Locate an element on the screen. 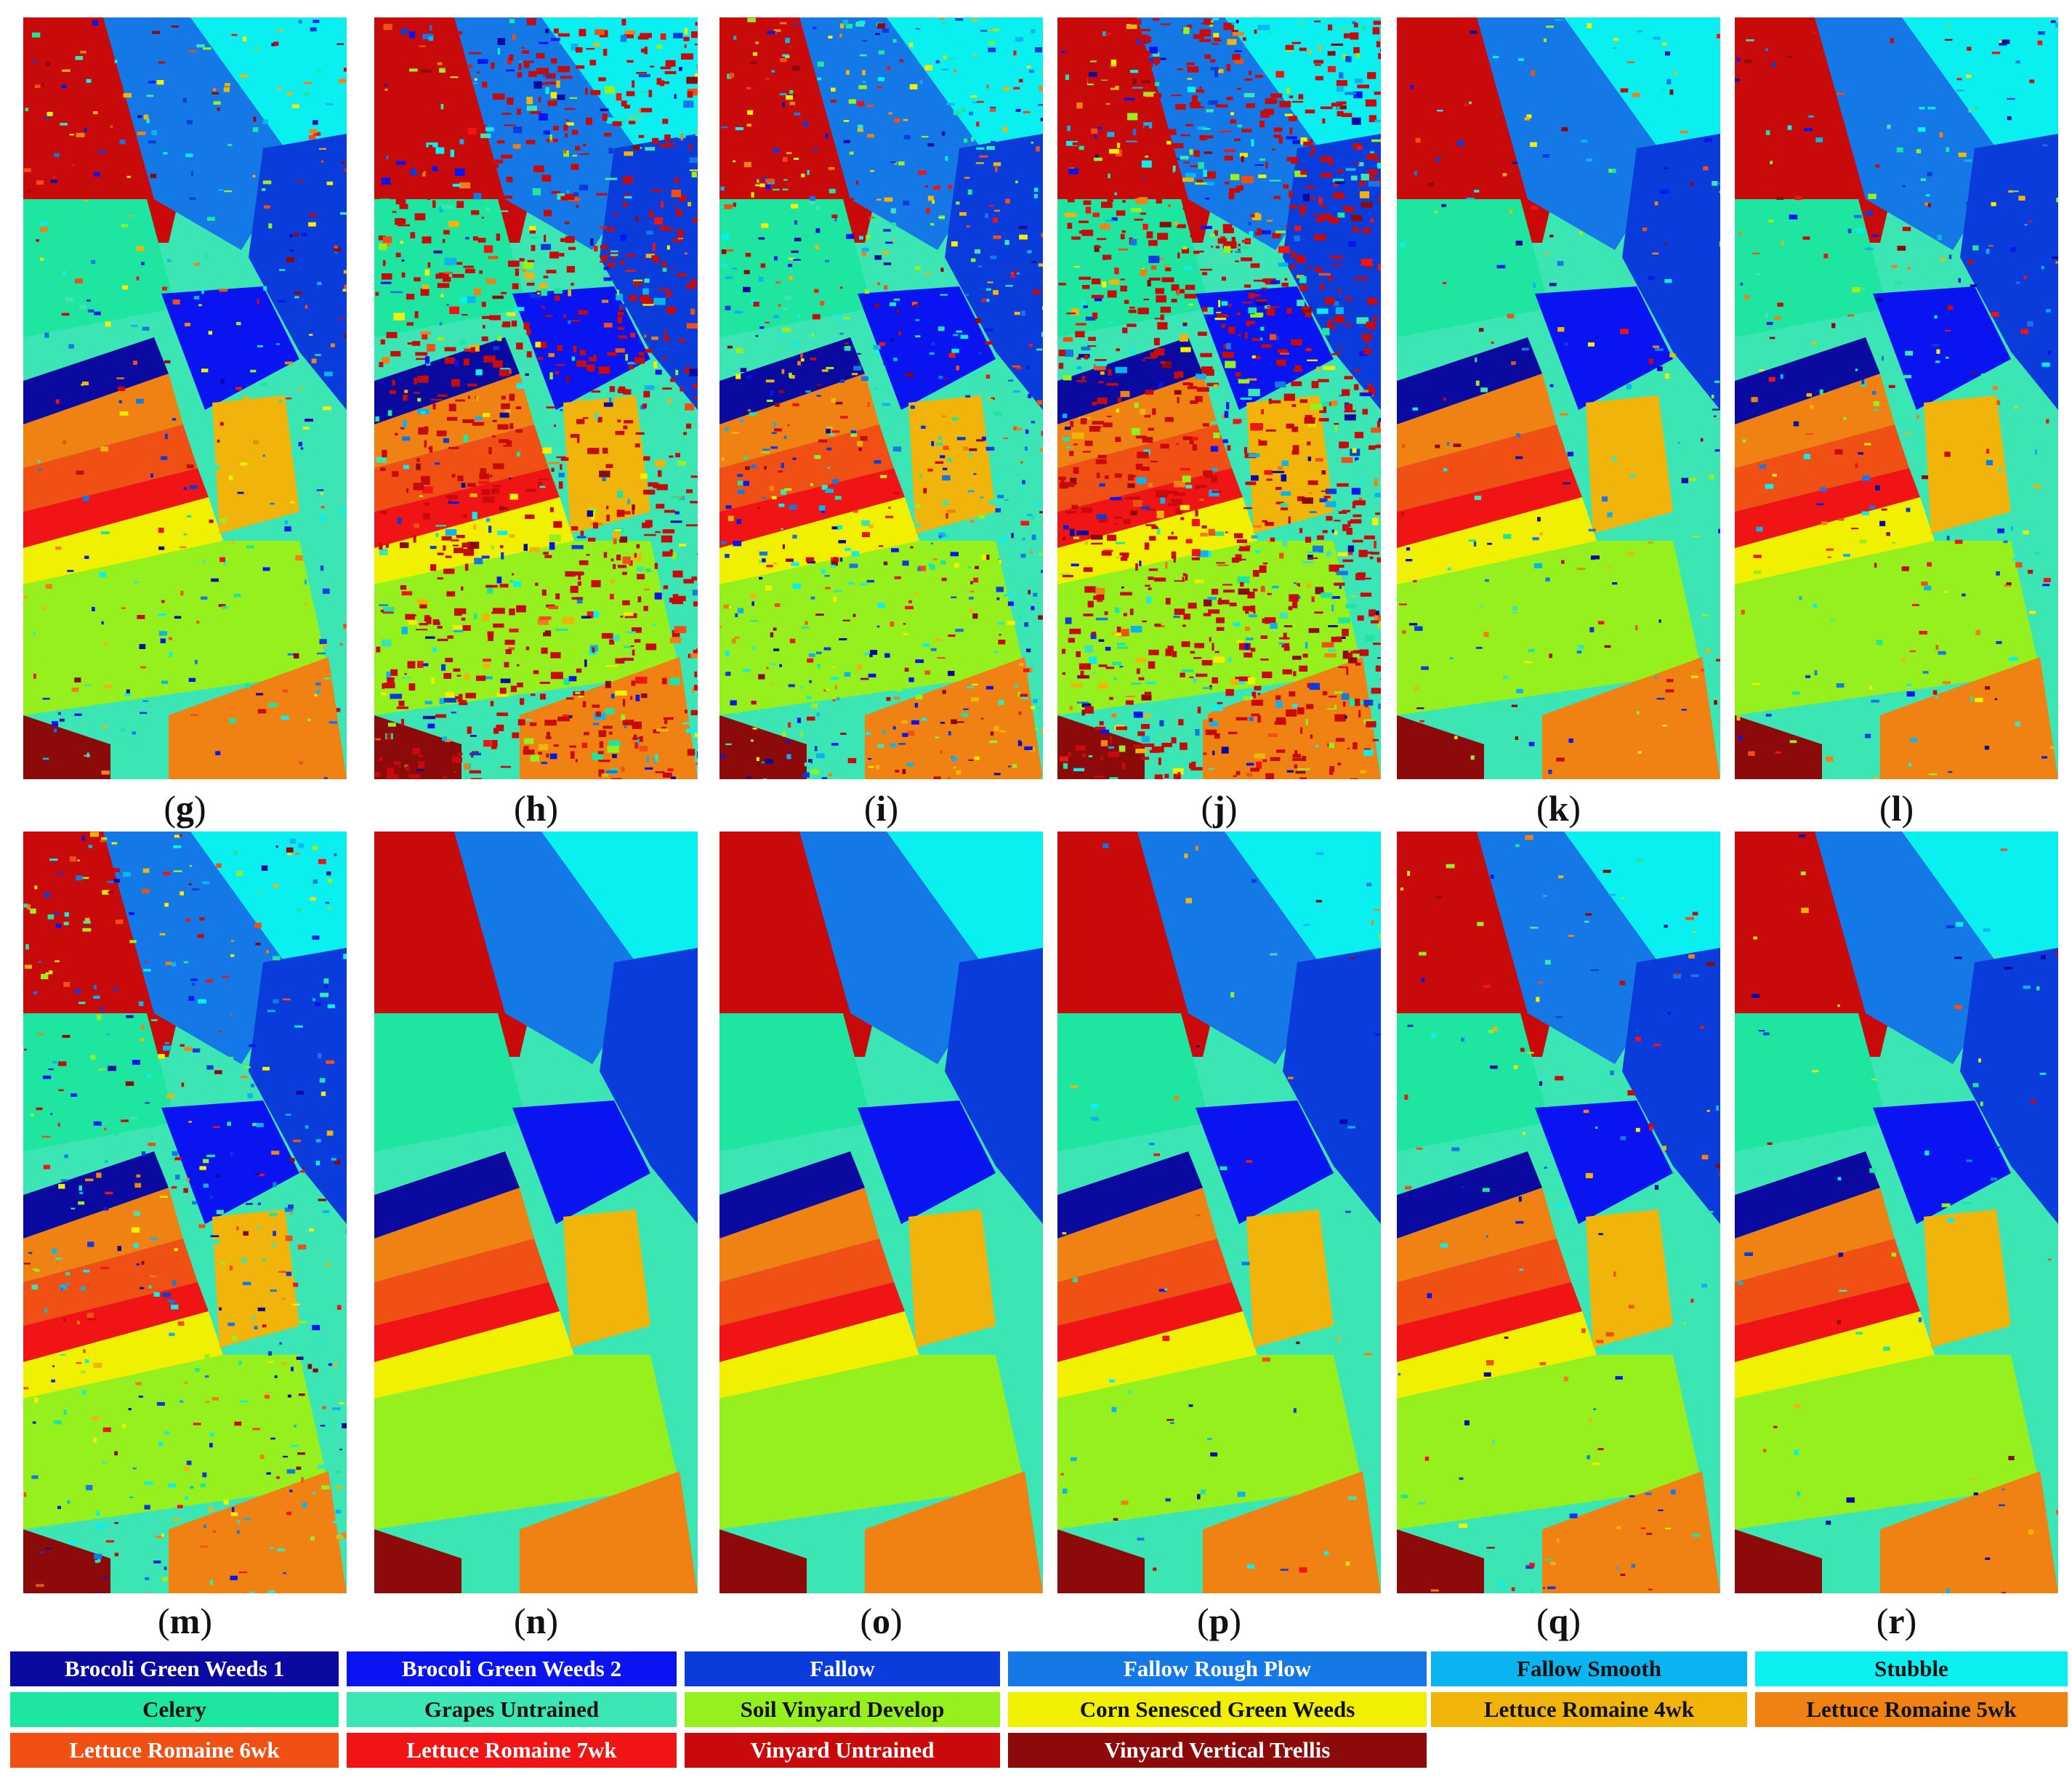  region-lettuce-4wk is located at coordinates (606, 1279).